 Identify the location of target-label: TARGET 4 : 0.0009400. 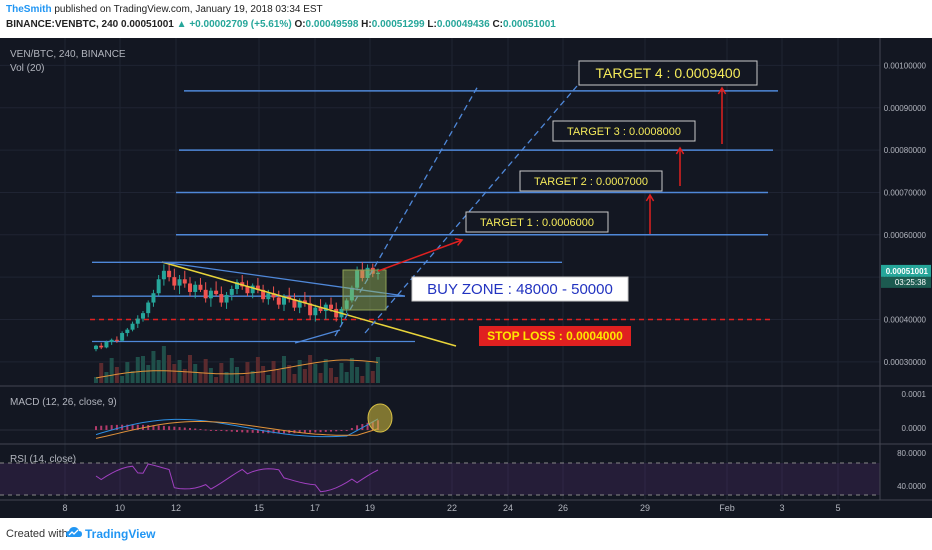
(667, 73).